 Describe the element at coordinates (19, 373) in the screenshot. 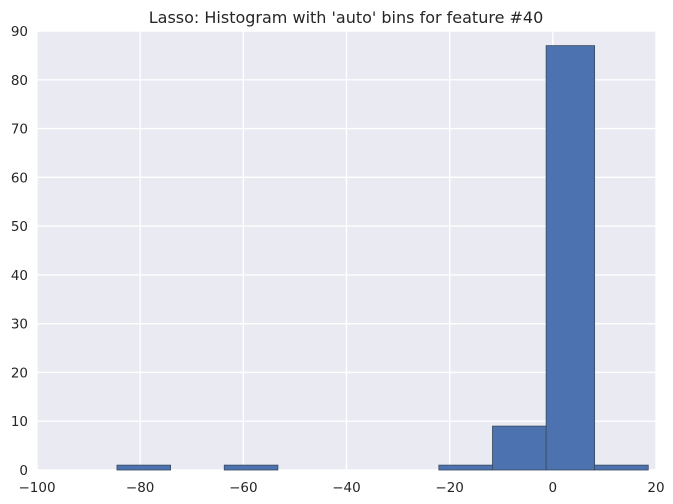

I see `y-tick-label: 20` at that location.